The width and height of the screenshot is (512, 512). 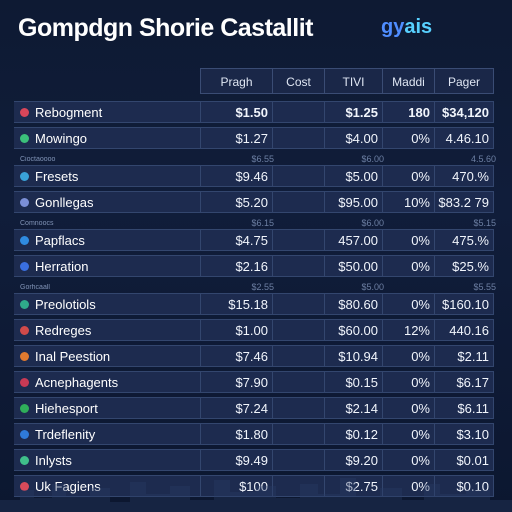 I want to click on row-label: Gonllegas, so click(x=107, y=202).